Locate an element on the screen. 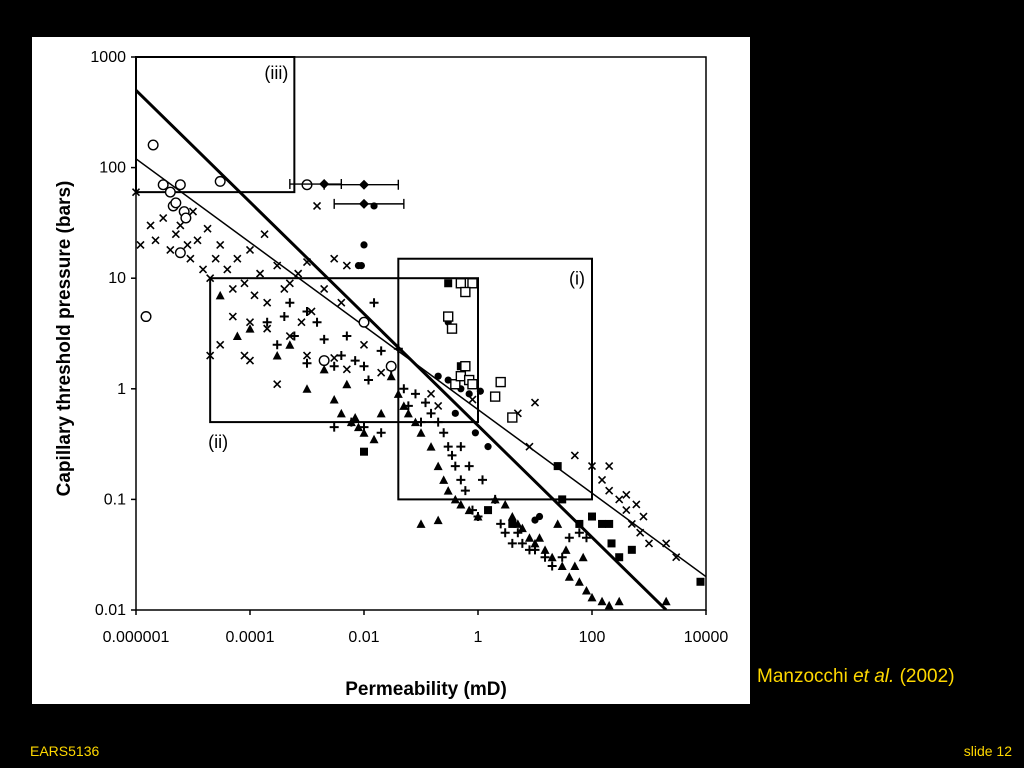 Image resolution: width=1024 pixels, height=768 pixels. region-label: (iii) is located at coordinates (276, 73).